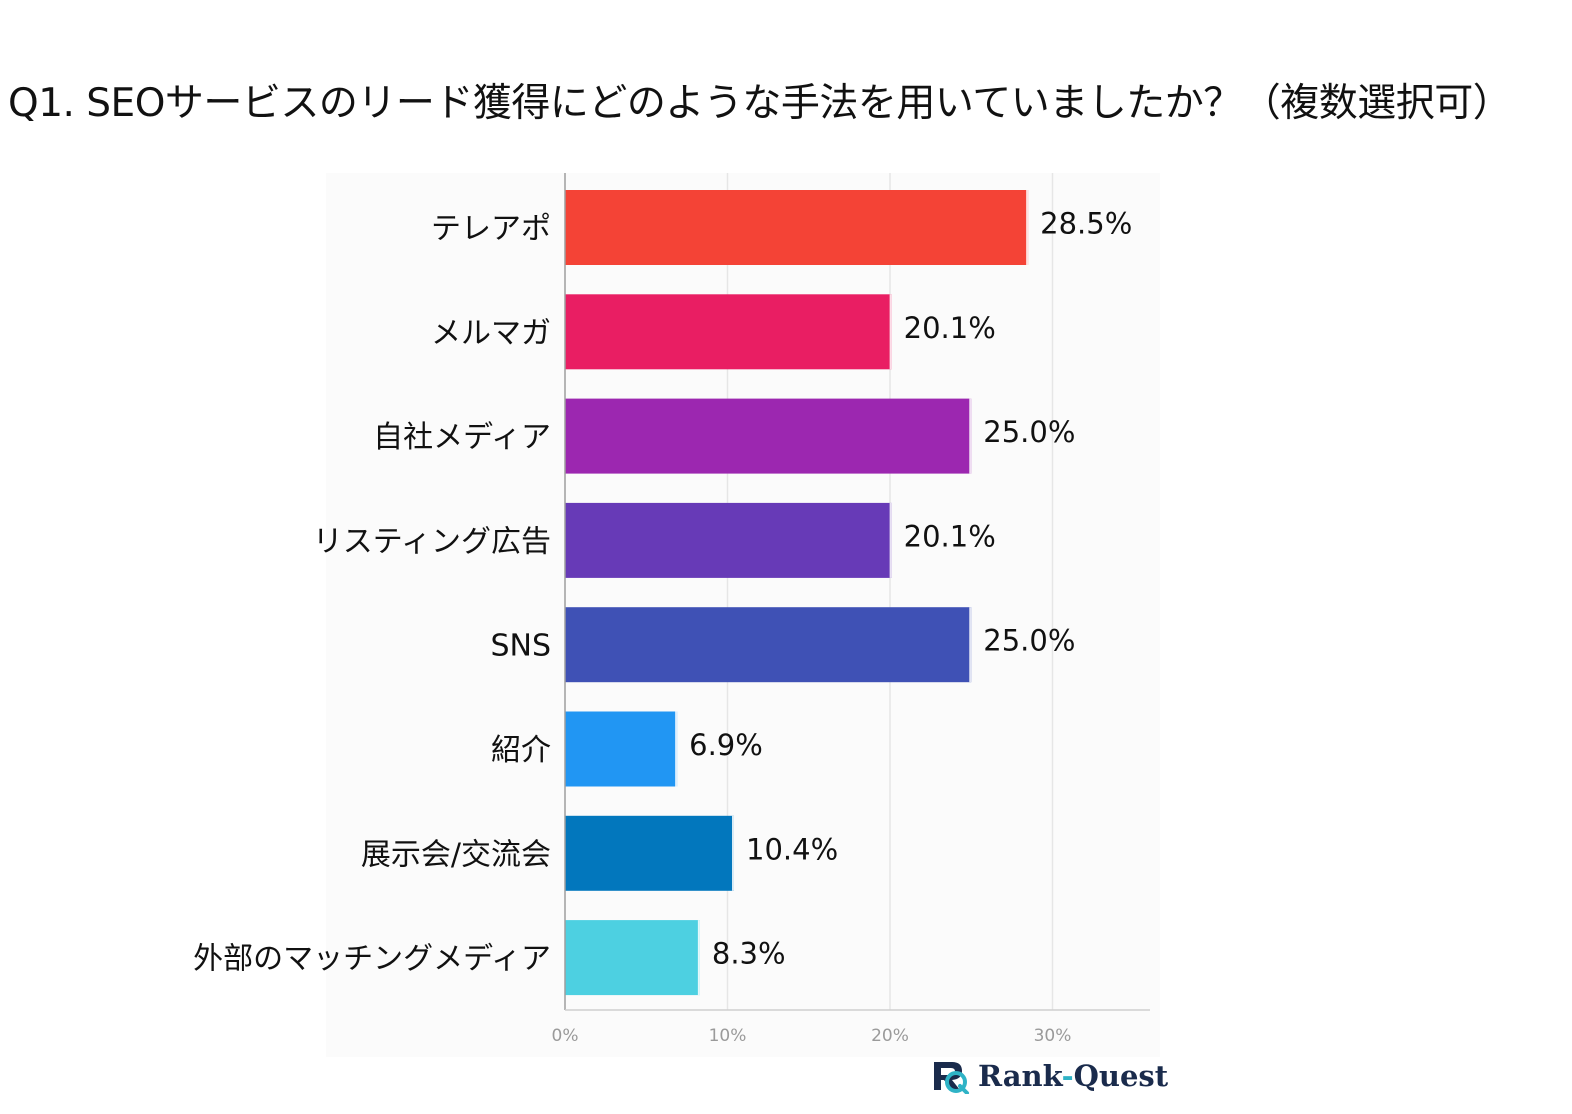 The height and width of the screenshot is (1114, 1572). I want to click on value-label: 6.9%, so click(726, 745).